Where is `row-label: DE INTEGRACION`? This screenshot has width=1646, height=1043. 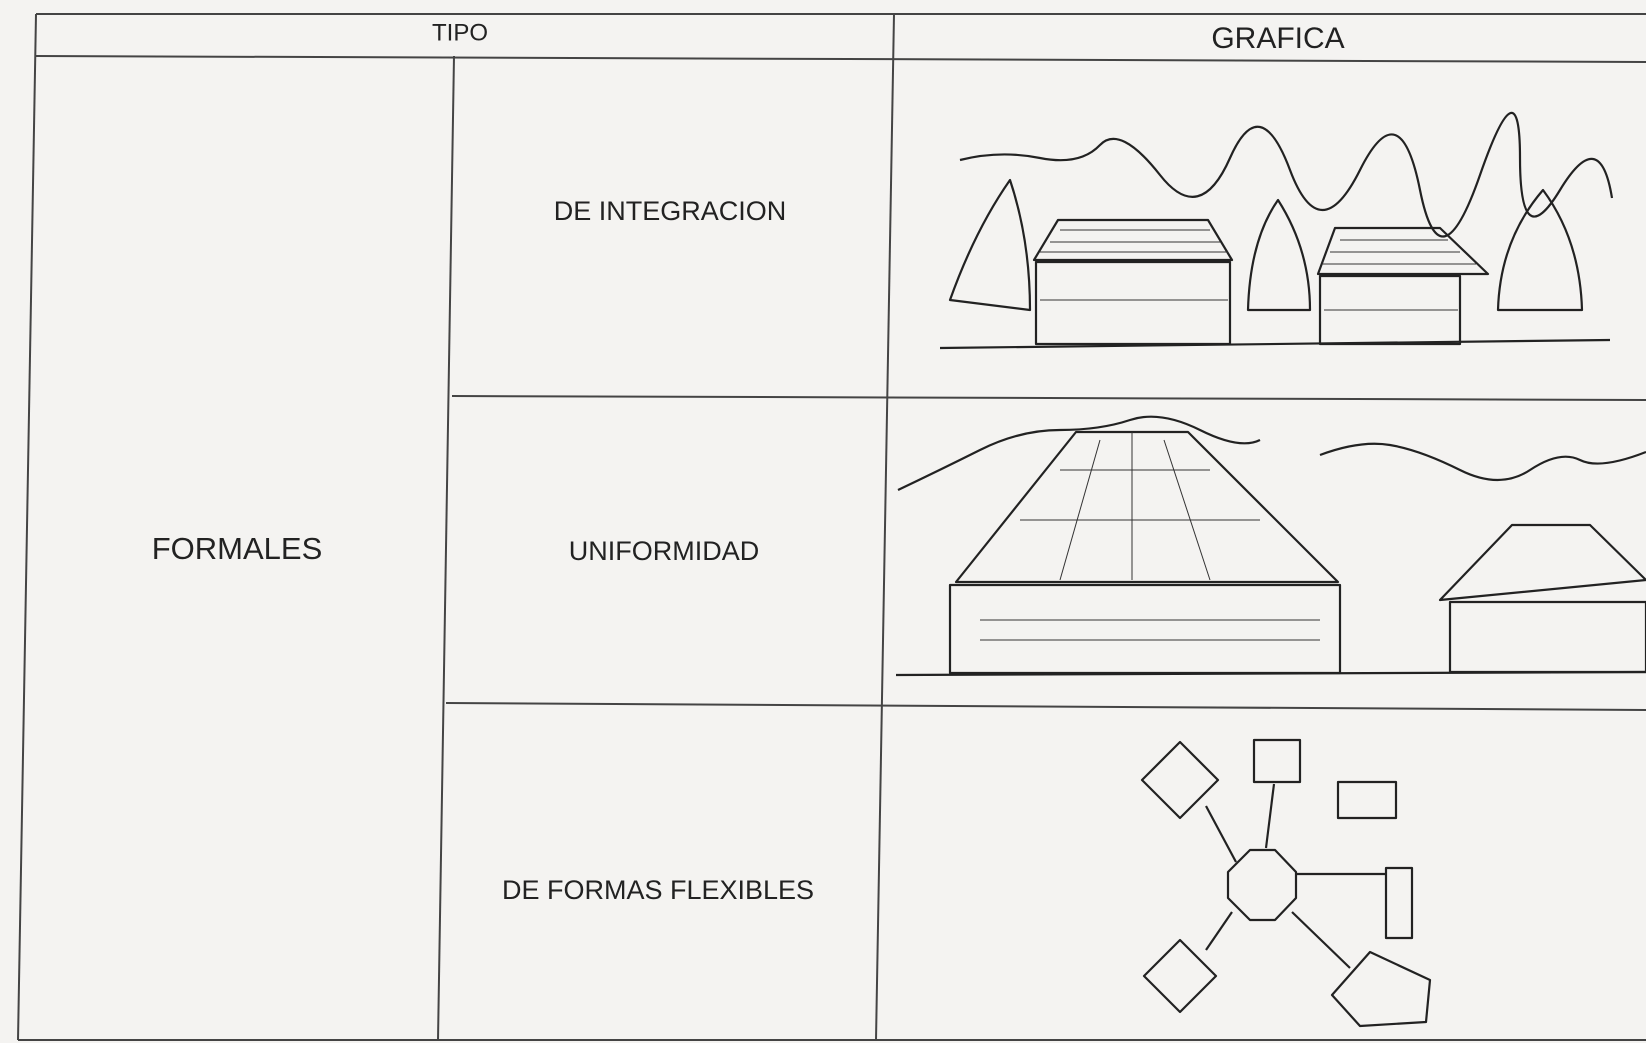 row-label: DE INTEGRACION is located at coordinates (670, 211).